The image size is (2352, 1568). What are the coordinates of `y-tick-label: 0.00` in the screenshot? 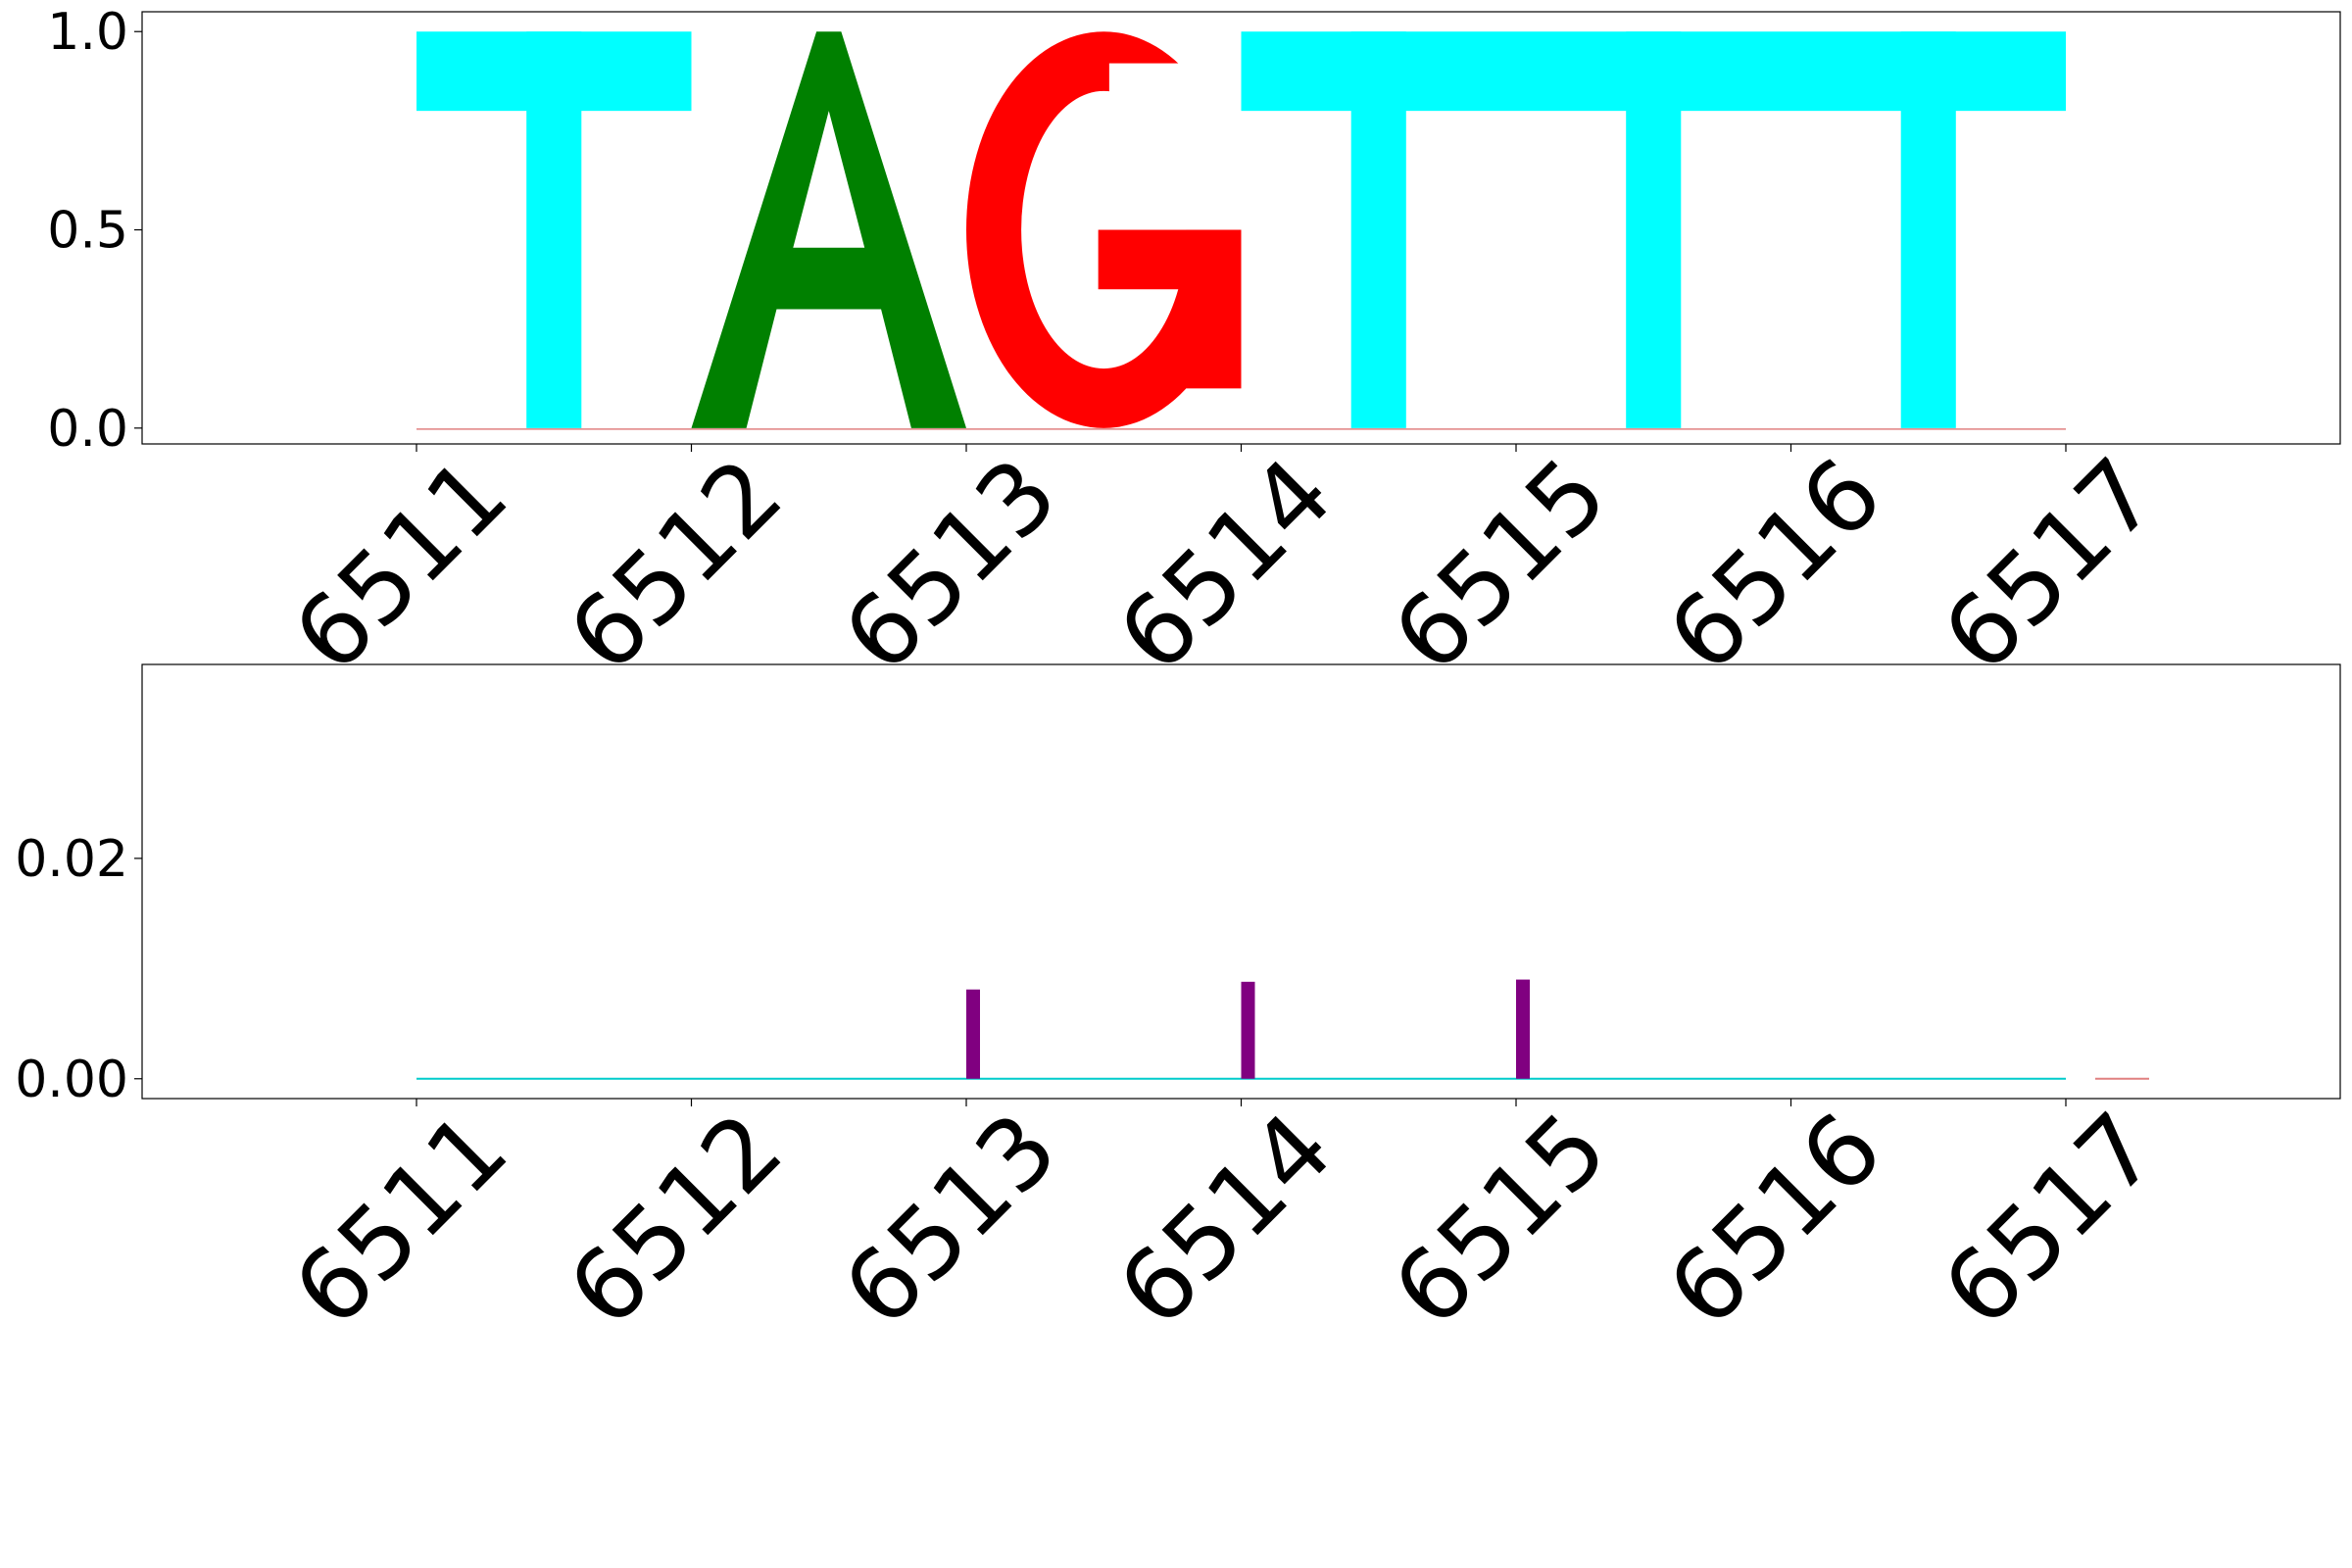 It's located at (71, 1080).